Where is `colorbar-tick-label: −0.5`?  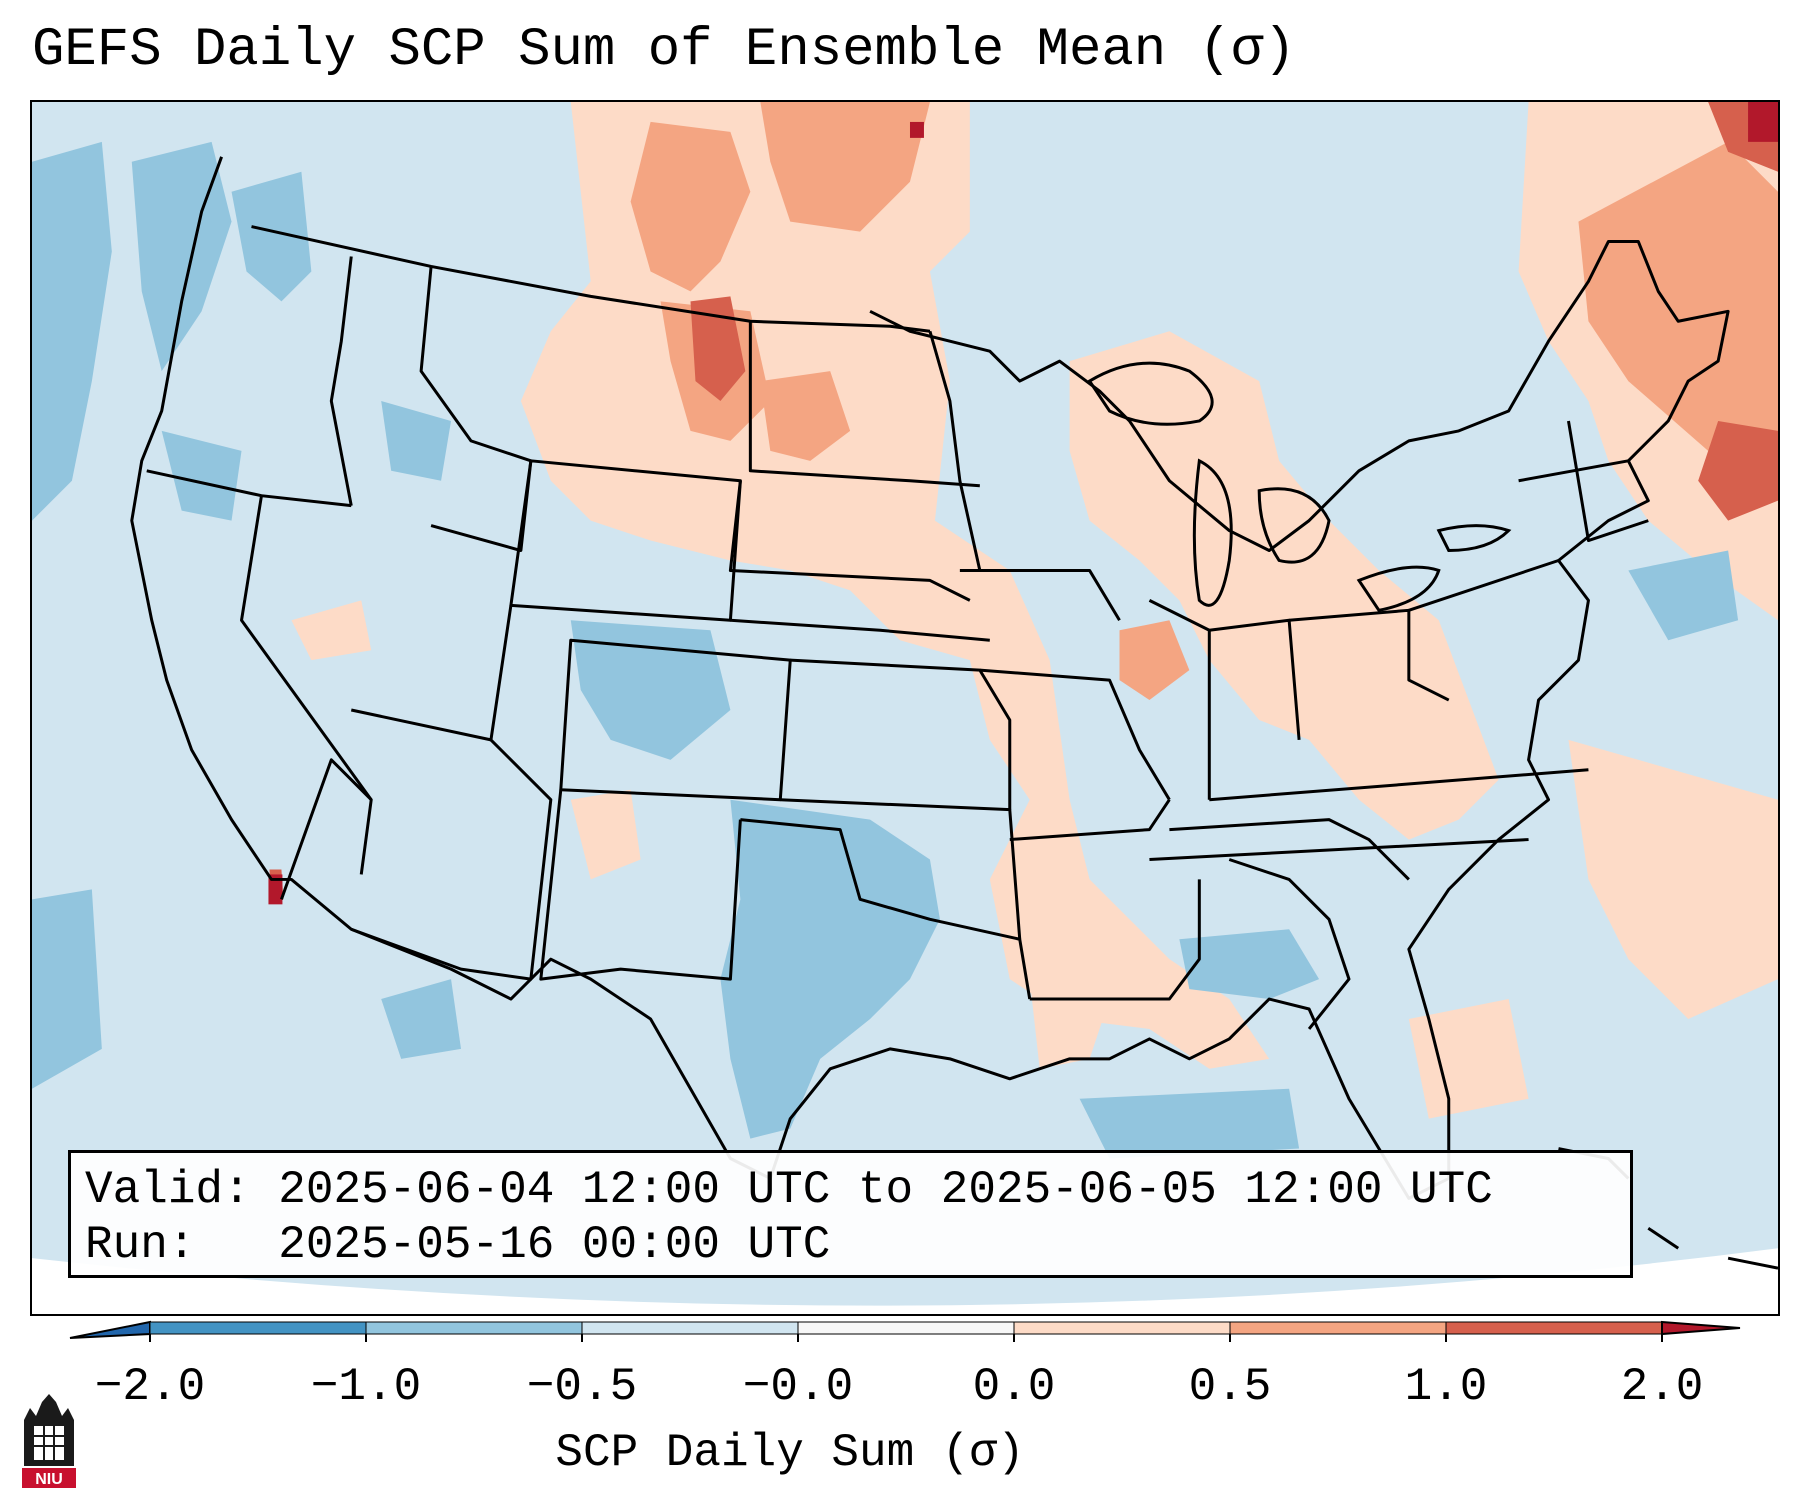 colorbar-tick-label: −0.5 is located at coordinates (582, 1387).